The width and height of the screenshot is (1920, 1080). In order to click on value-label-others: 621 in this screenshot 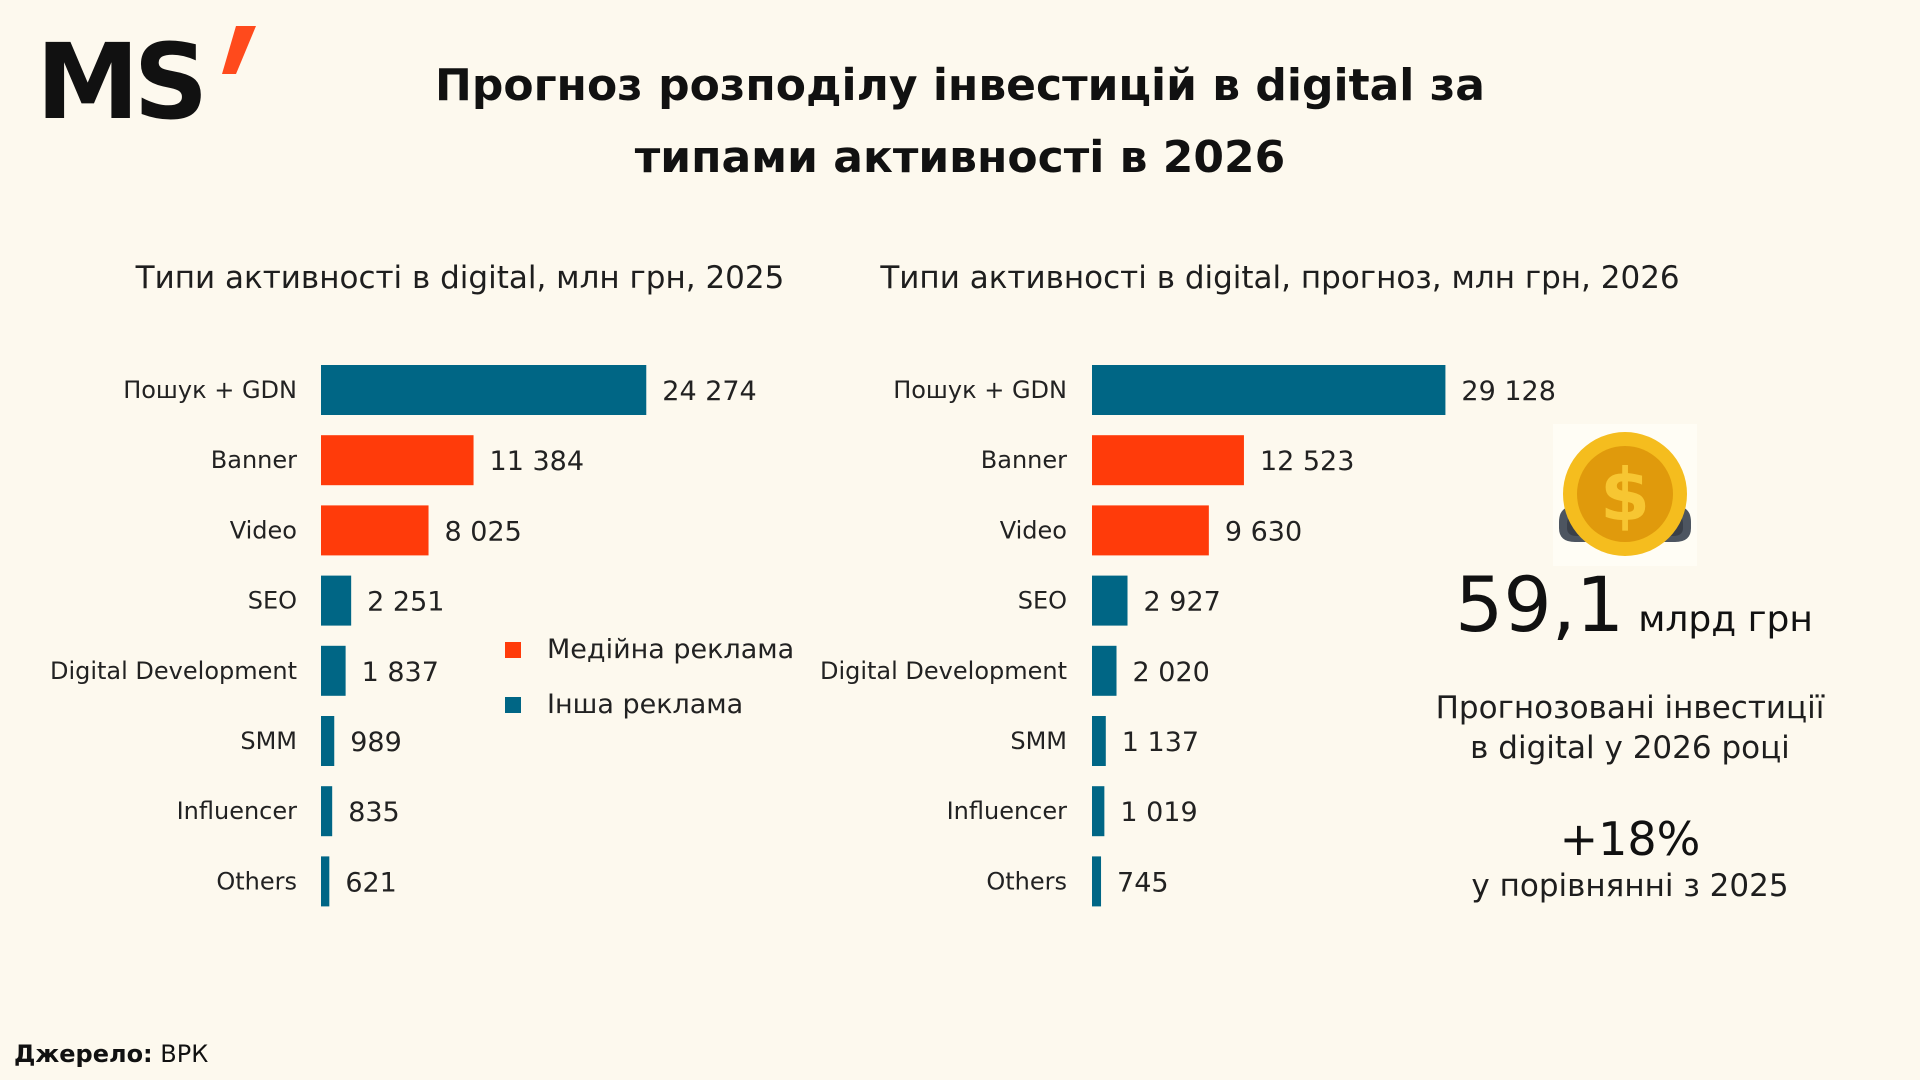, I will do `click(371, 882)`.